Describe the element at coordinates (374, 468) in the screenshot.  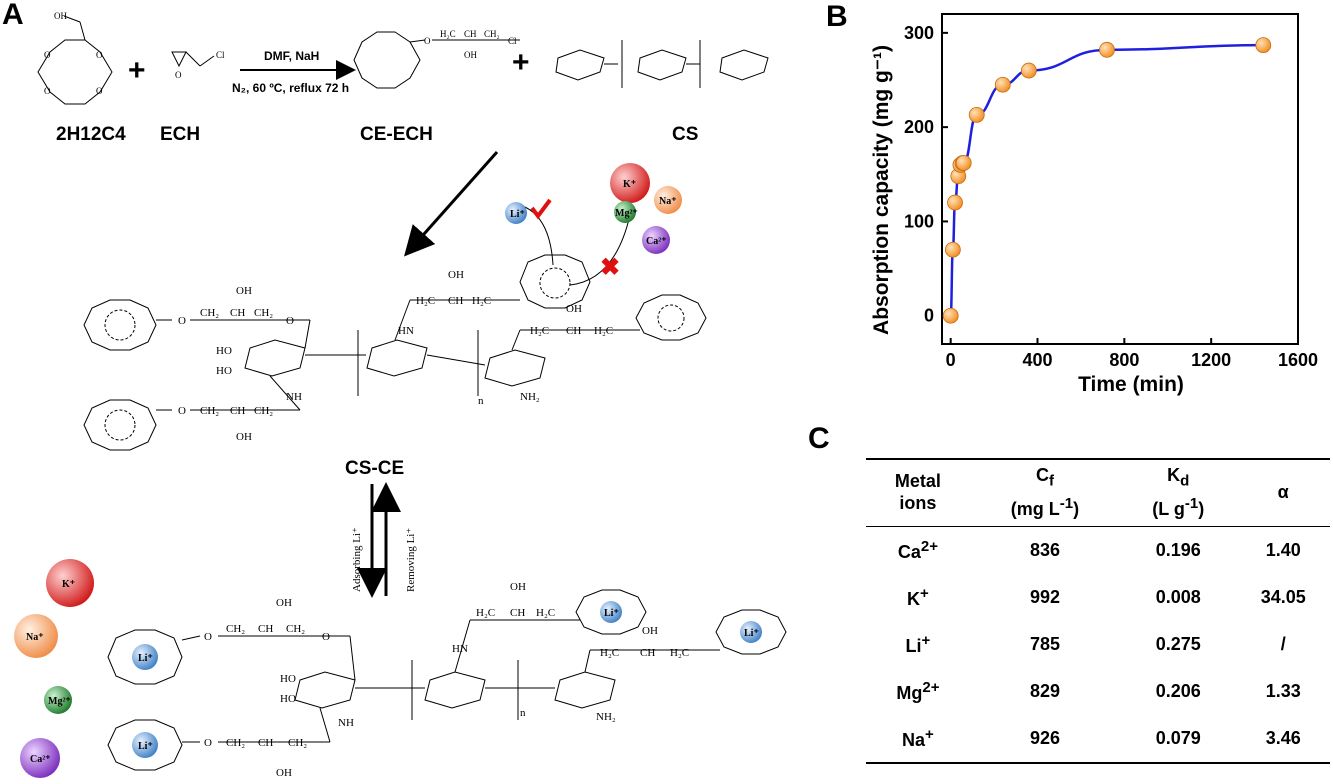
I see `label-cs-ce: CS-CE` at that location.